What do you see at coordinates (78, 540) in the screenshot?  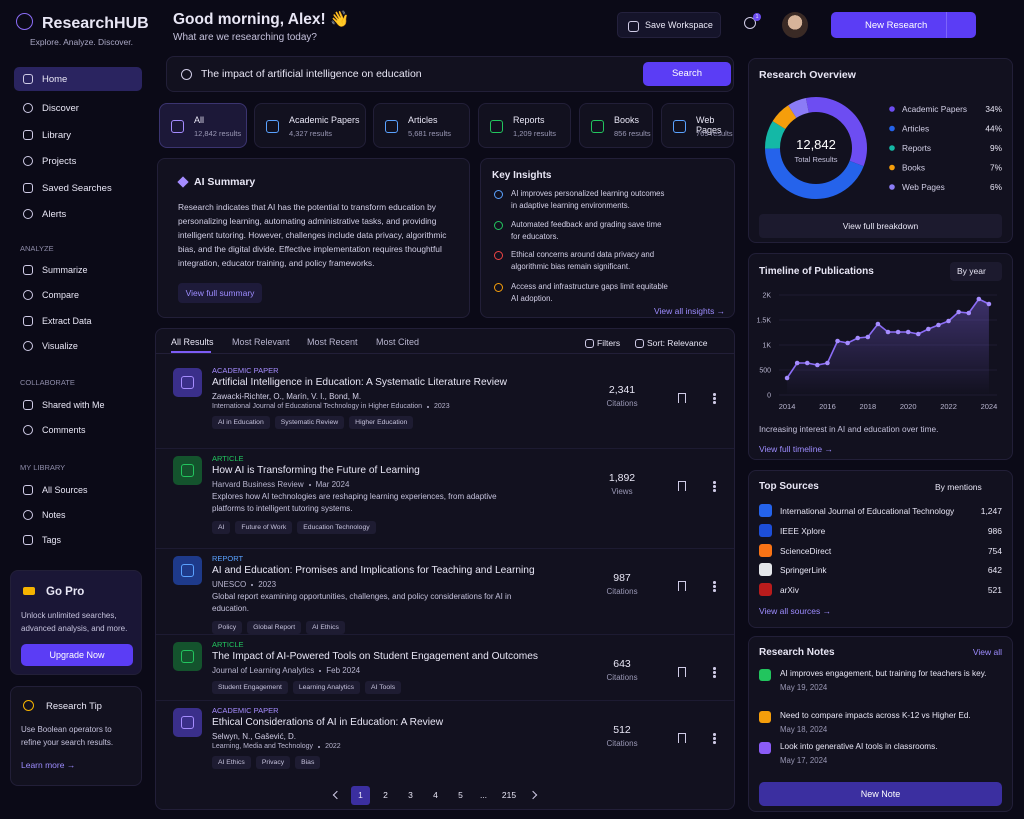 I see `nav-item: Tags` at bounding box center [78, 540].